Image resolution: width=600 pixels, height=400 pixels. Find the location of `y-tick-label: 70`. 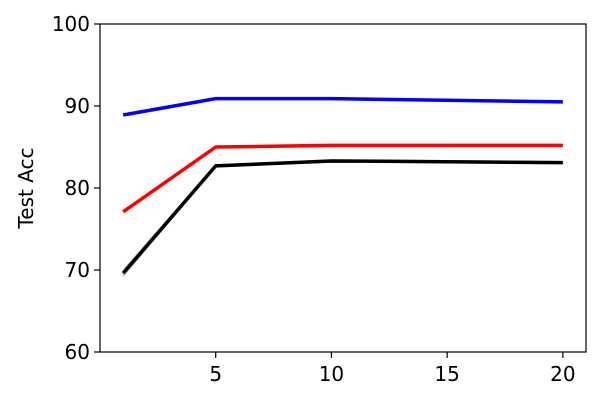

y-tick-label: 70 is located at coordinates (77, 270).